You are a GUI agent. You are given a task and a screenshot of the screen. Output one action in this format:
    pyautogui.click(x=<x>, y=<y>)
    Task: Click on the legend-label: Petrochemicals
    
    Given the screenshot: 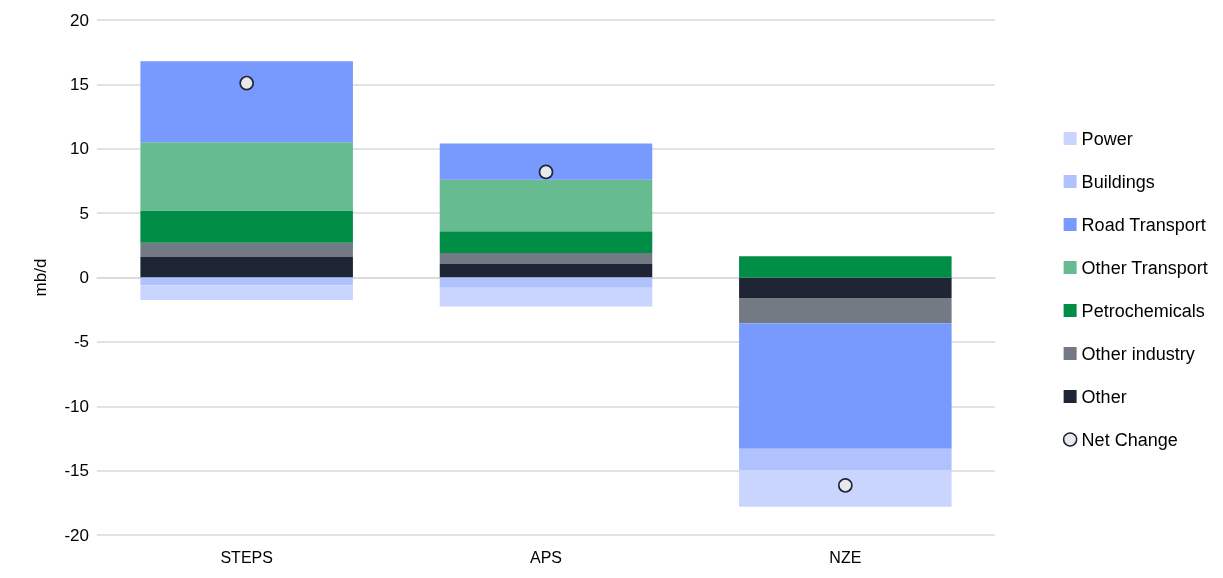 What is the action you would take?
    pyautogui.click(x=1143, y=310)
    